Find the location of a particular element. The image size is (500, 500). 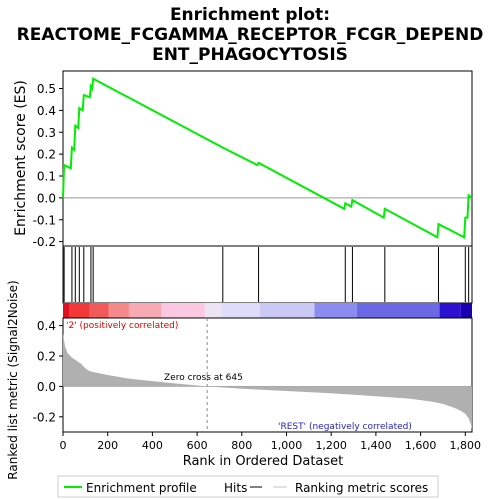

x-tick-label: 600 is located at coordinates (197, 445).